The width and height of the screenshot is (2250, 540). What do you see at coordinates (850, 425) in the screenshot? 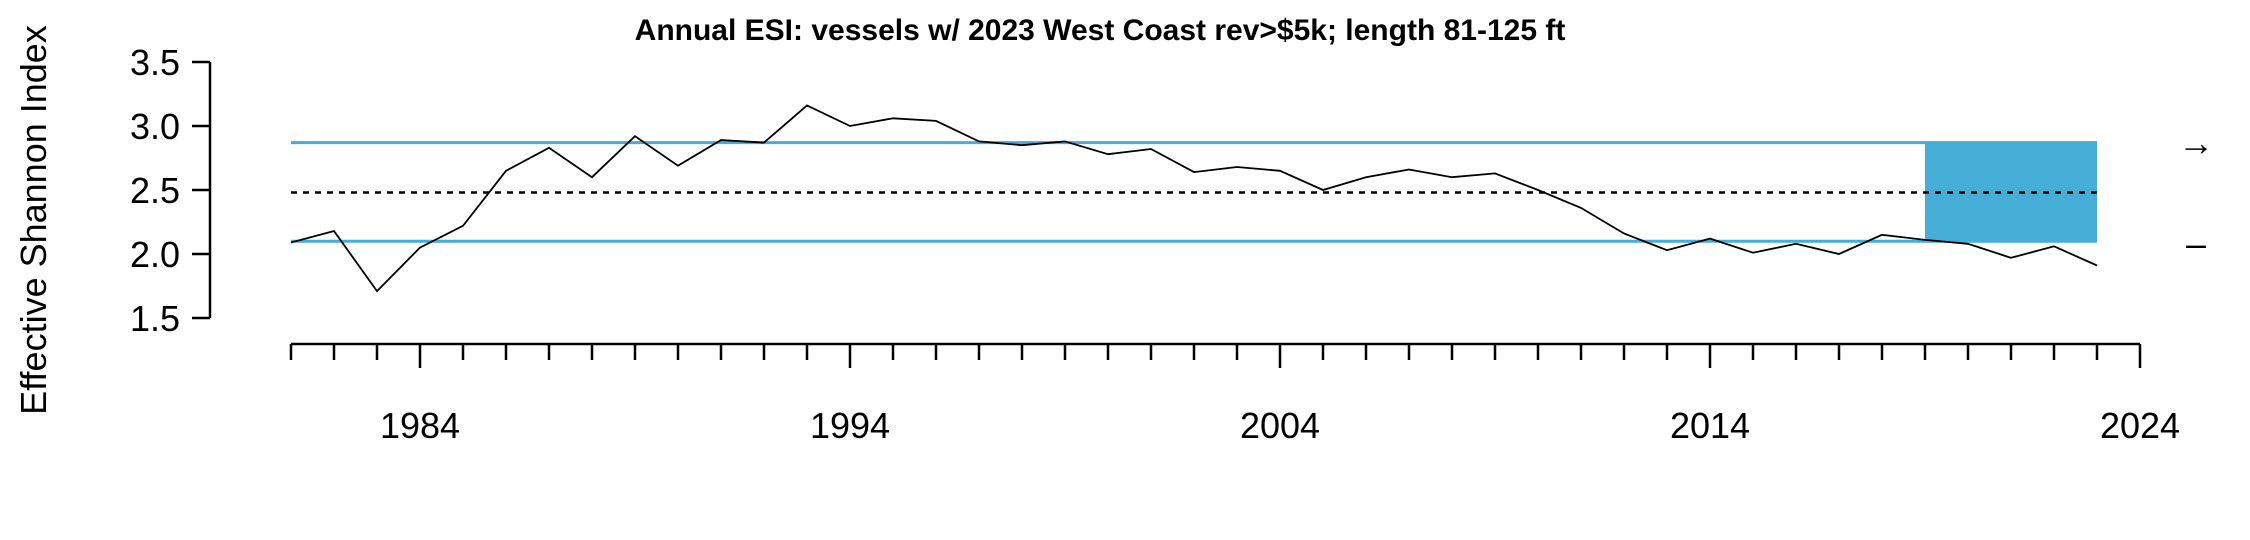
I see `x-tick-label: 1994` at bounding box center [850, 425].